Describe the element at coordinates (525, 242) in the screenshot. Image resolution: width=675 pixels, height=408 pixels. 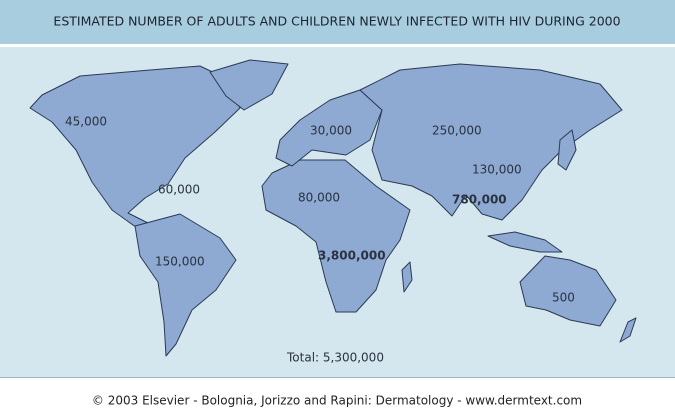
I see `indonesia` at that location.